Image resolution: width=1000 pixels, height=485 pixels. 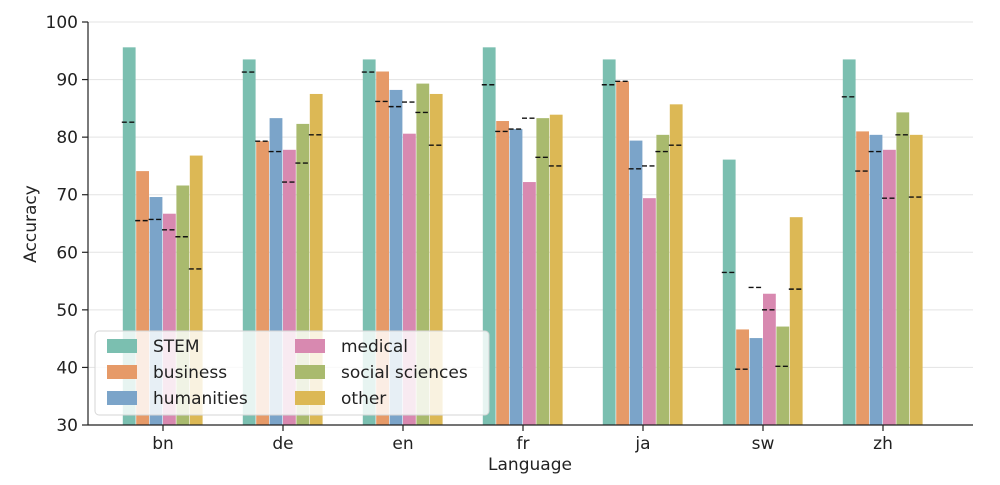 I want to click on x-tick-label-fr: fr, so click(x=523, y=444).